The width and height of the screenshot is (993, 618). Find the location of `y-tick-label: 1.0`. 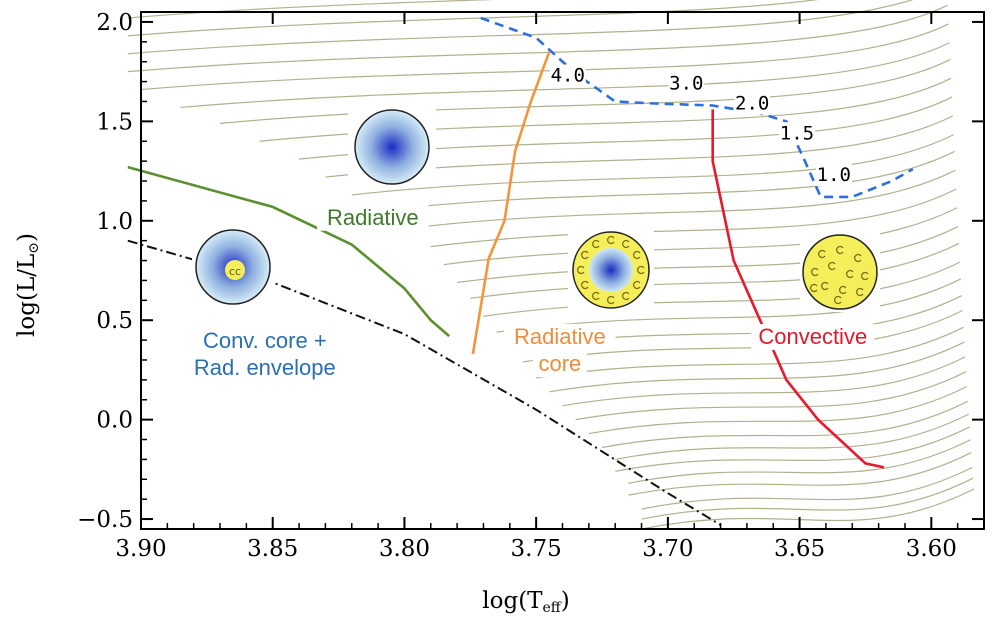

y-tick-label: 1.0 is located at coordinates (114, 222).